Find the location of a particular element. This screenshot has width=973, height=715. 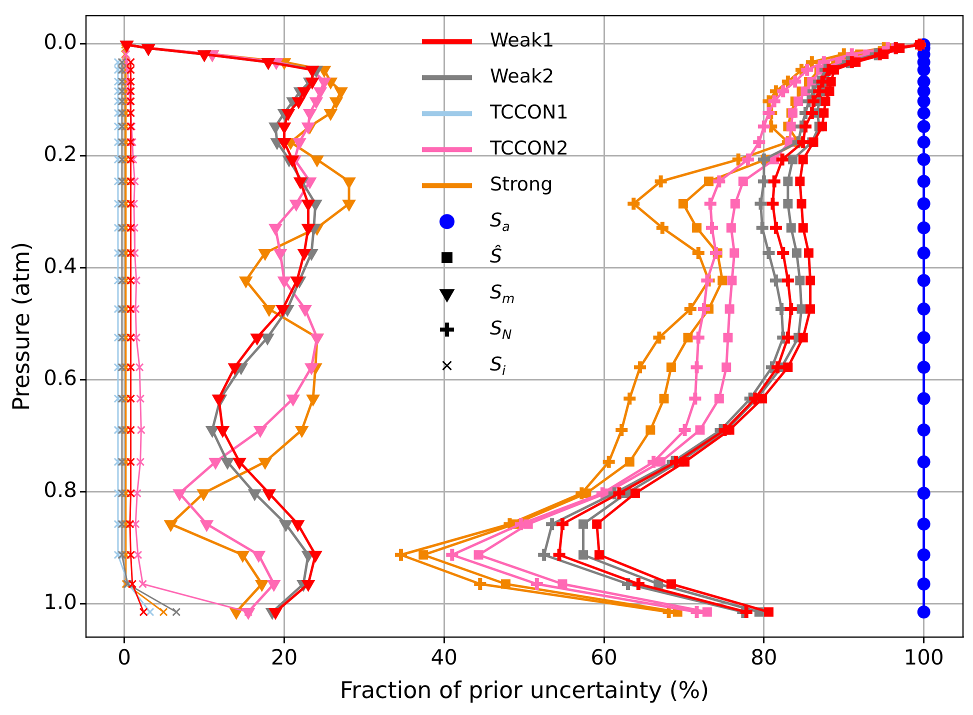

x-axis-title: Fraction of prior uncertainty (%) is located at coordinates (525, 691).